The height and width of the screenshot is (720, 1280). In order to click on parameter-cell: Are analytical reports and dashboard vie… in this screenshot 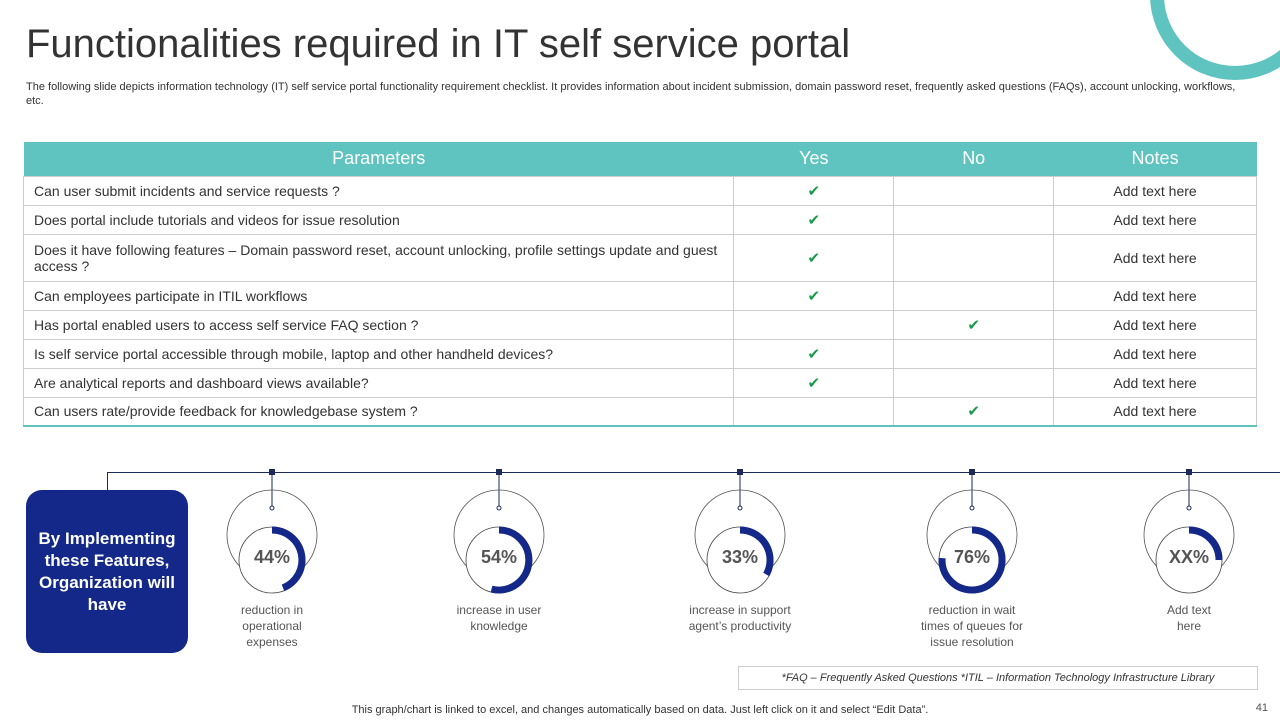, I will do `click(378, 382)`.